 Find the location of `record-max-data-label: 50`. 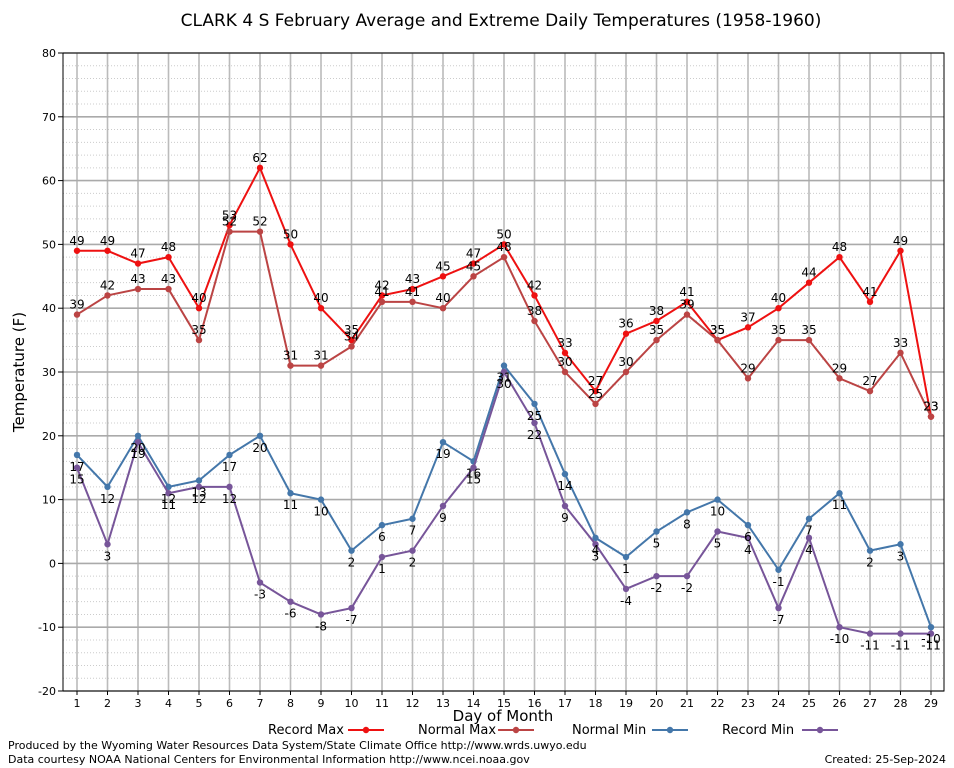

record-max-data-label: 50 is located at coordinates (290, 234).